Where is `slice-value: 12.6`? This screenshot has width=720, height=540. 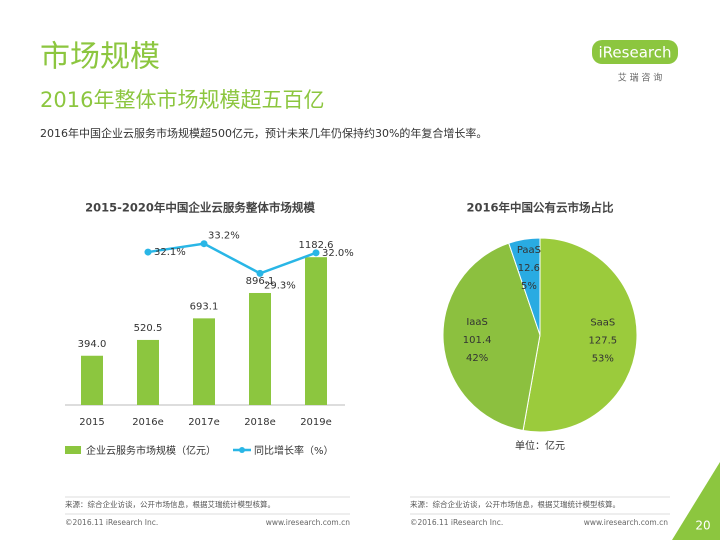
slice-value: 12.6 is located at coordinates (529, 268).